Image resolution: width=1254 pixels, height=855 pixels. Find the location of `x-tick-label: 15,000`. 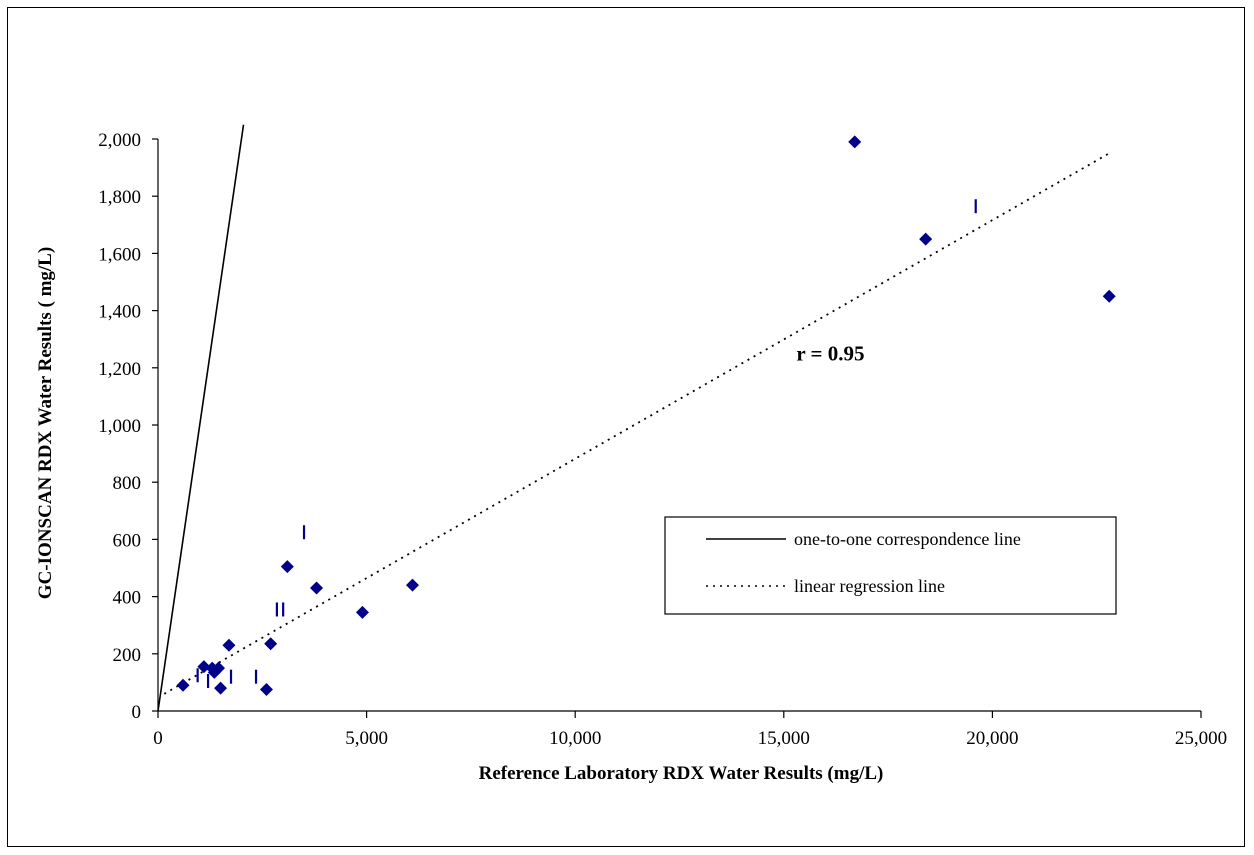

x-tick-label: 15,000 is located at coordinates (784, 738).